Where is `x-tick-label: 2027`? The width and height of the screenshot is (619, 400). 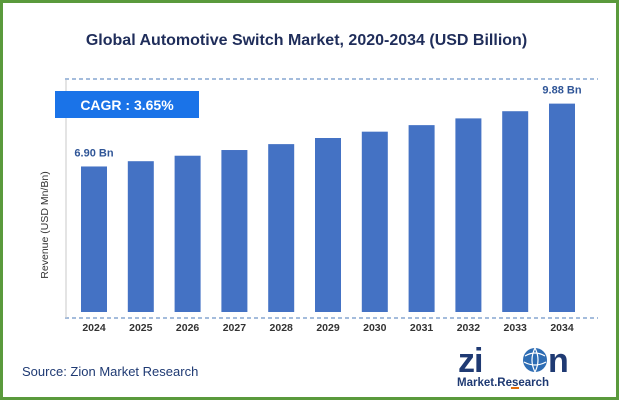 x-tick-label: 2027 is located at coordinates (235, 328).